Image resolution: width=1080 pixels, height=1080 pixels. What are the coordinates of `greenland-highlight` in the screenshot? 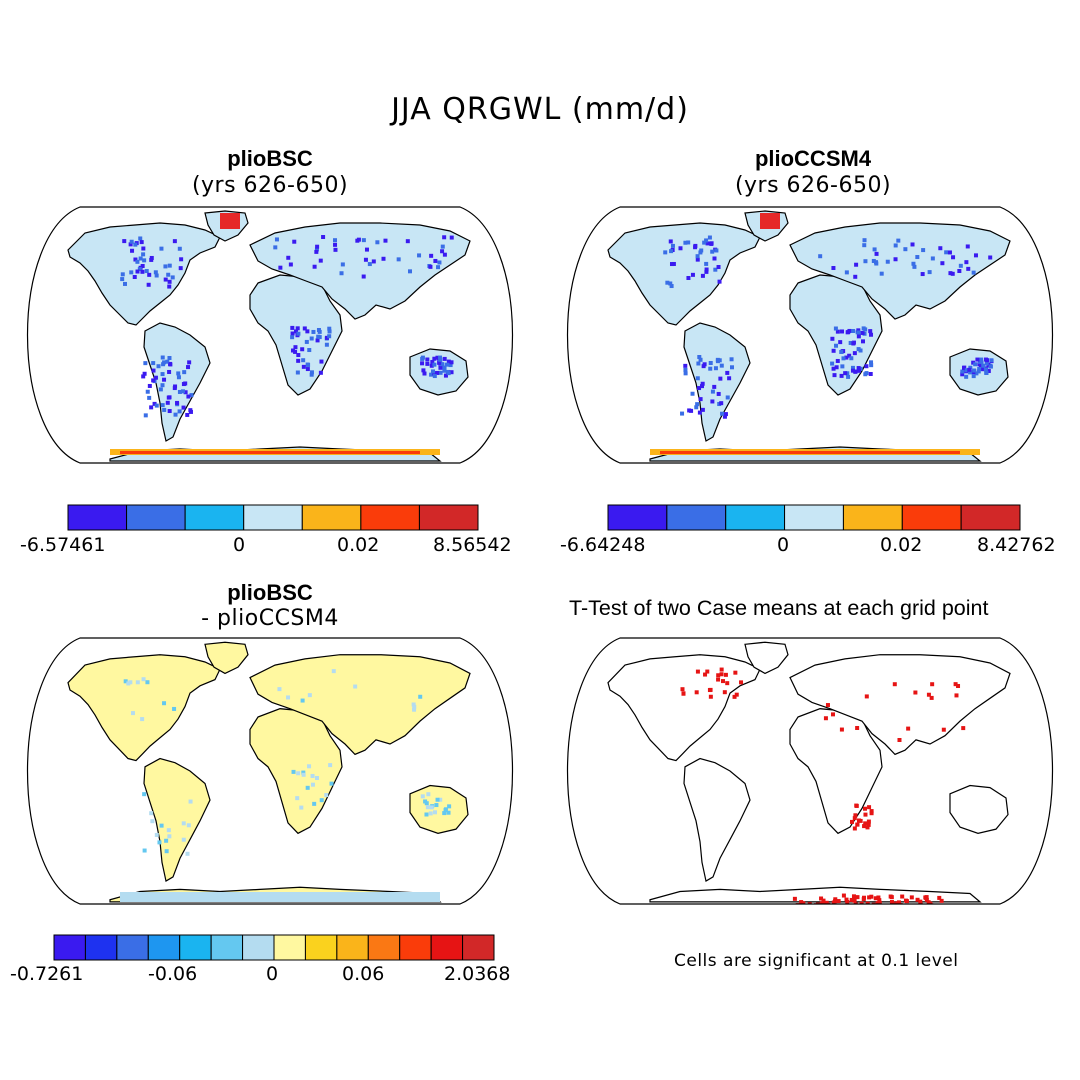 It's located at (770, 221).